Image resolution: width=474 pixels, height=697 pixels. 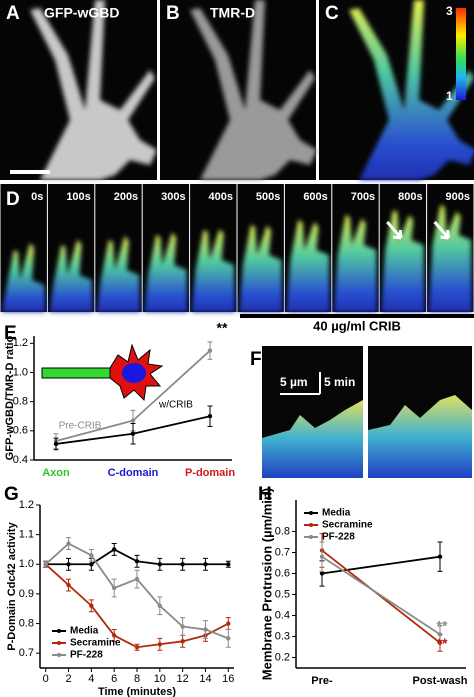 I want to click on kymograph-signal, so click(x=312, y=439).